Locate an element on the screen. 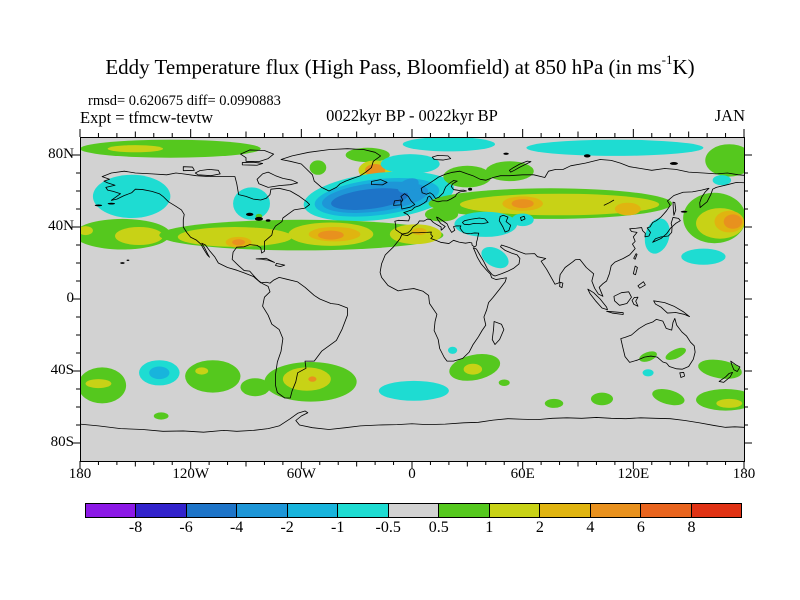 This screenshot has height=600, width=800. title-superscript: -1 is located at coordinates (667, 59).